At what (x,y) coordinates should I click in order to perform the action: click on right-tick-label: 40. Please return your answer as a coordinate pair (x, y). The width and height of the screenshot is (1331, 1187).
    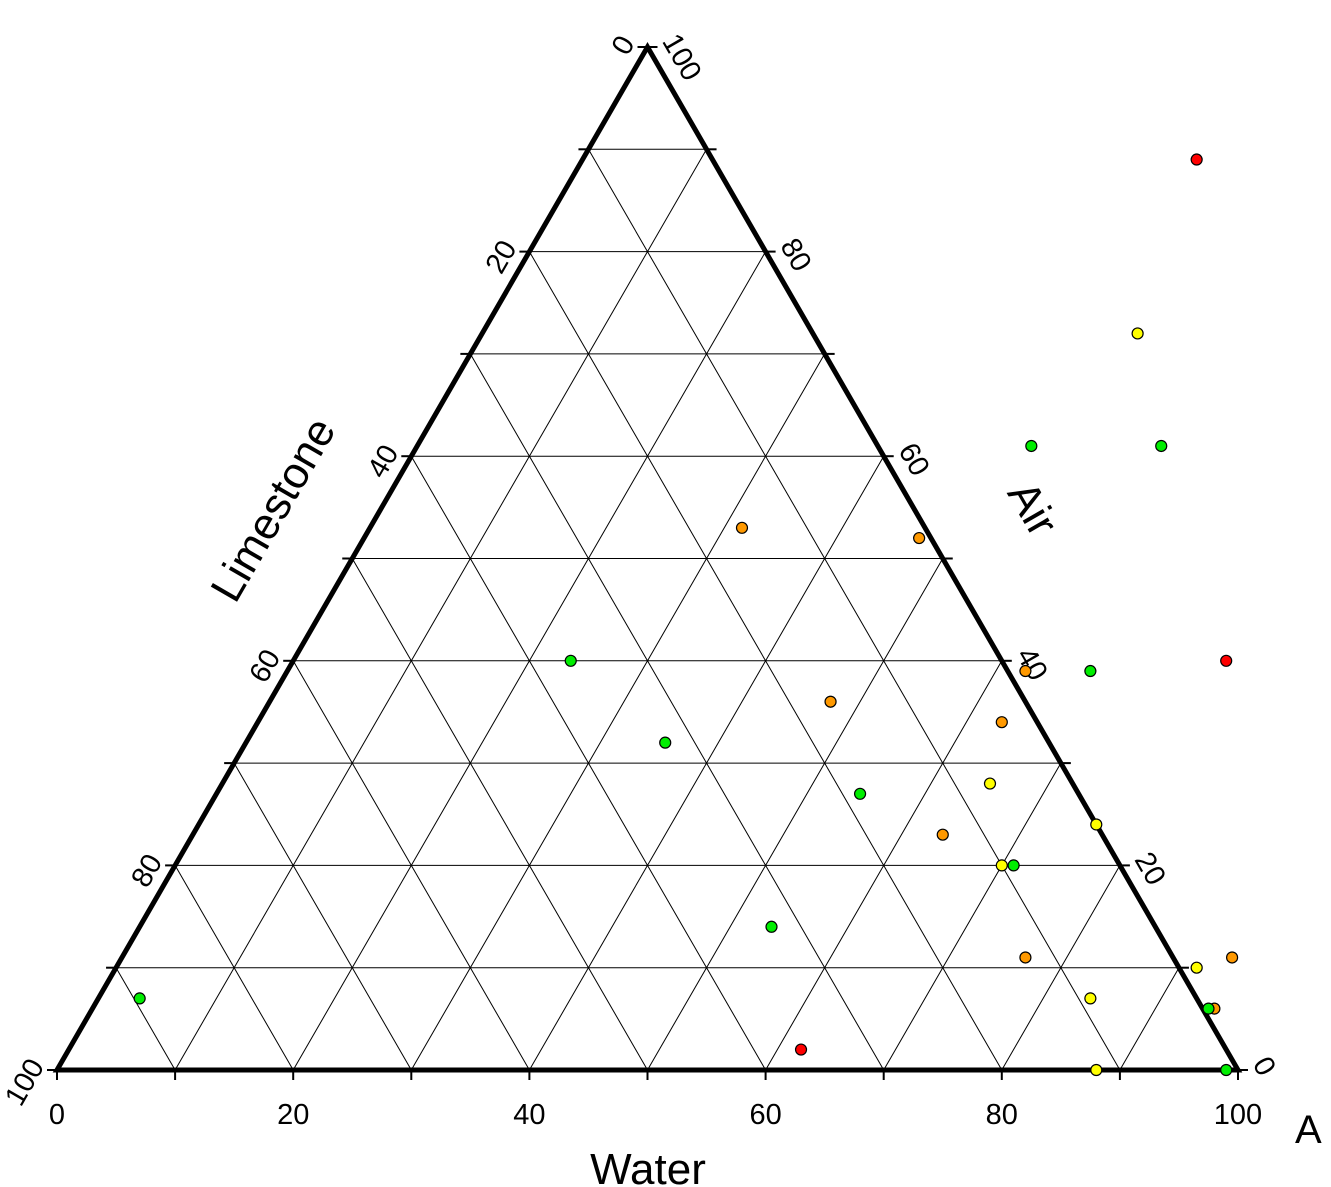
    Looking at the image, I should click on (1032, 664).